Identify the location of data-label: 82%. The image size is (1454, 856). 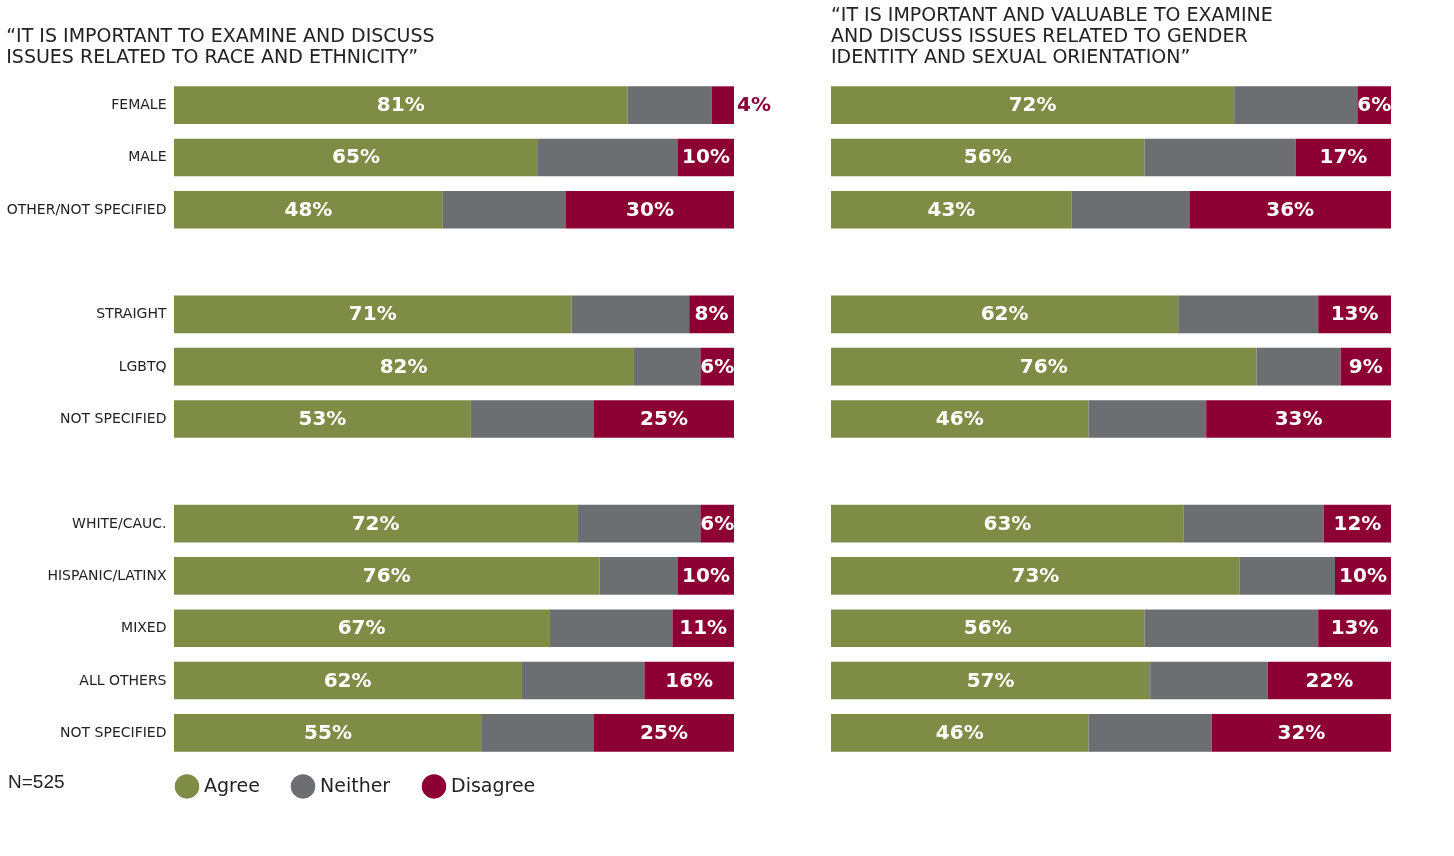
(403, 365).